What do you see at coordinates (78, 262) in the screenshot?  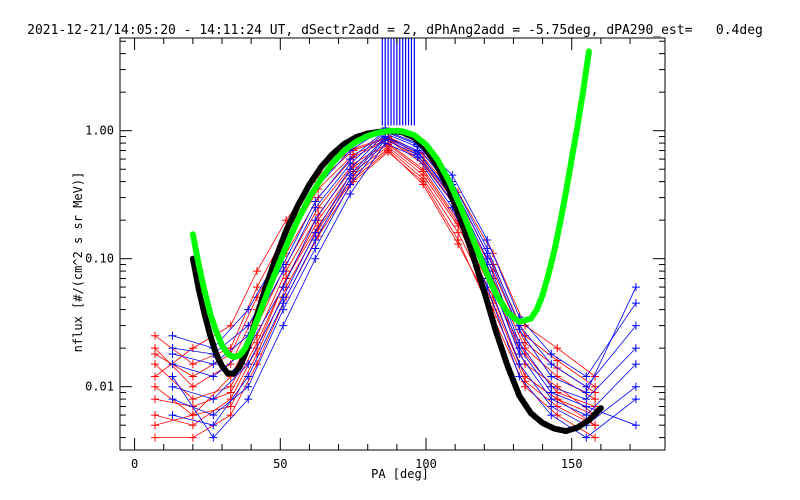 I see `y-axis-label: nflux [#/(cm^2 s sr MeV)]` at bounding box center [78, 262].